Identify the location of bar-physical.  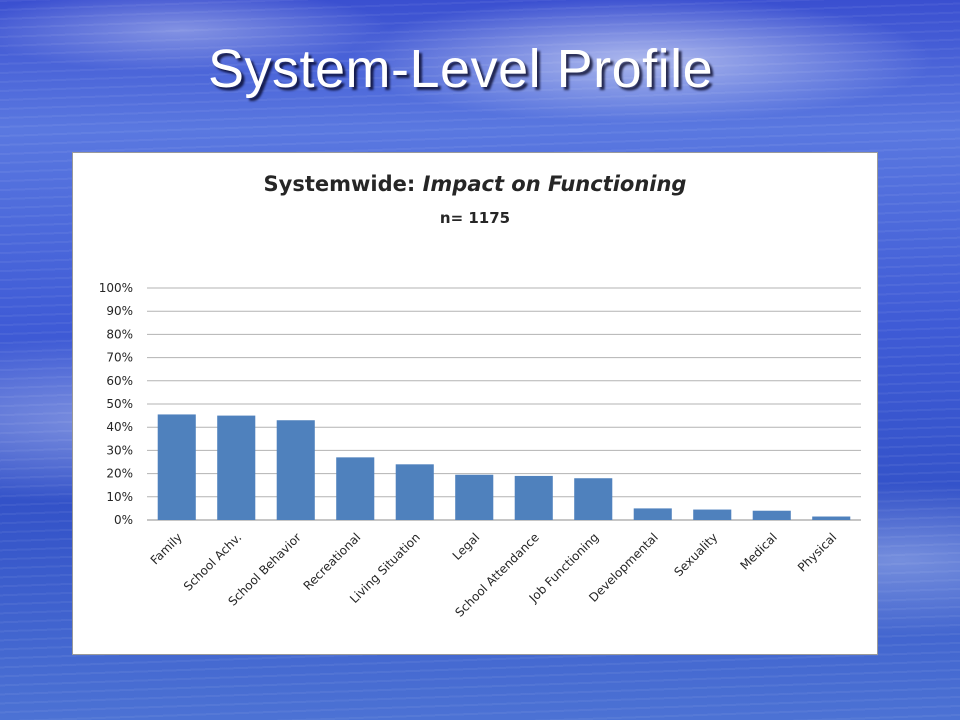
(831, 518).